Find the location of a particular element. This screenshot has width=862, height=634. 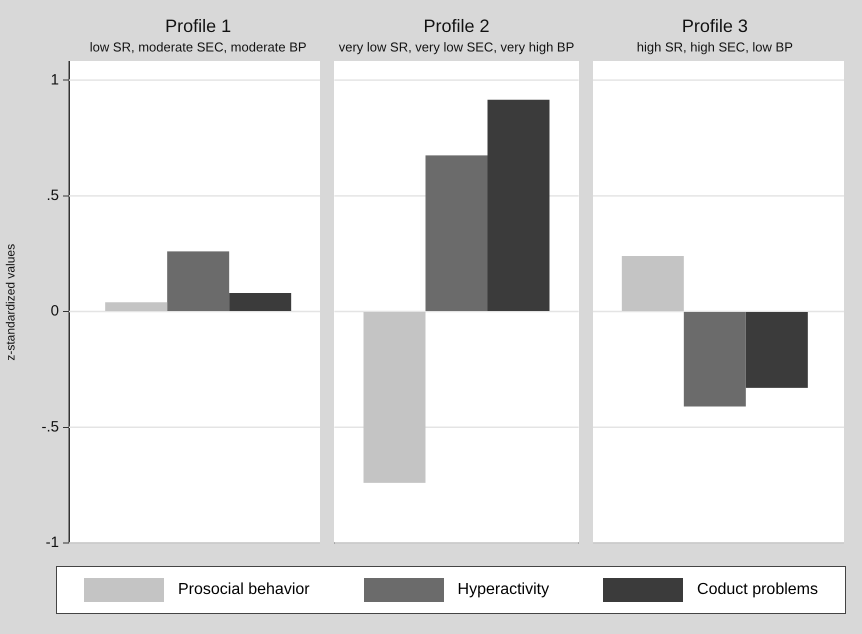

y-axis-title: z-standardized values is located at coordinates (11, 302).